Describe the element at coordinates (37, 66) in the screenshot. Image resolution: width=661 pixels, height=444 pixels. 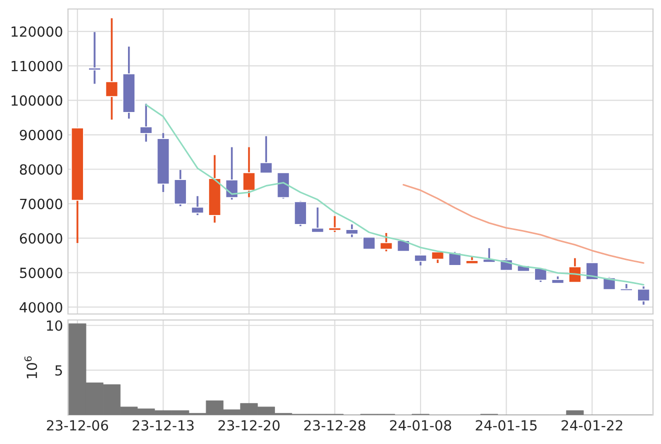
I see `y-tick-label: 110000` at that location.